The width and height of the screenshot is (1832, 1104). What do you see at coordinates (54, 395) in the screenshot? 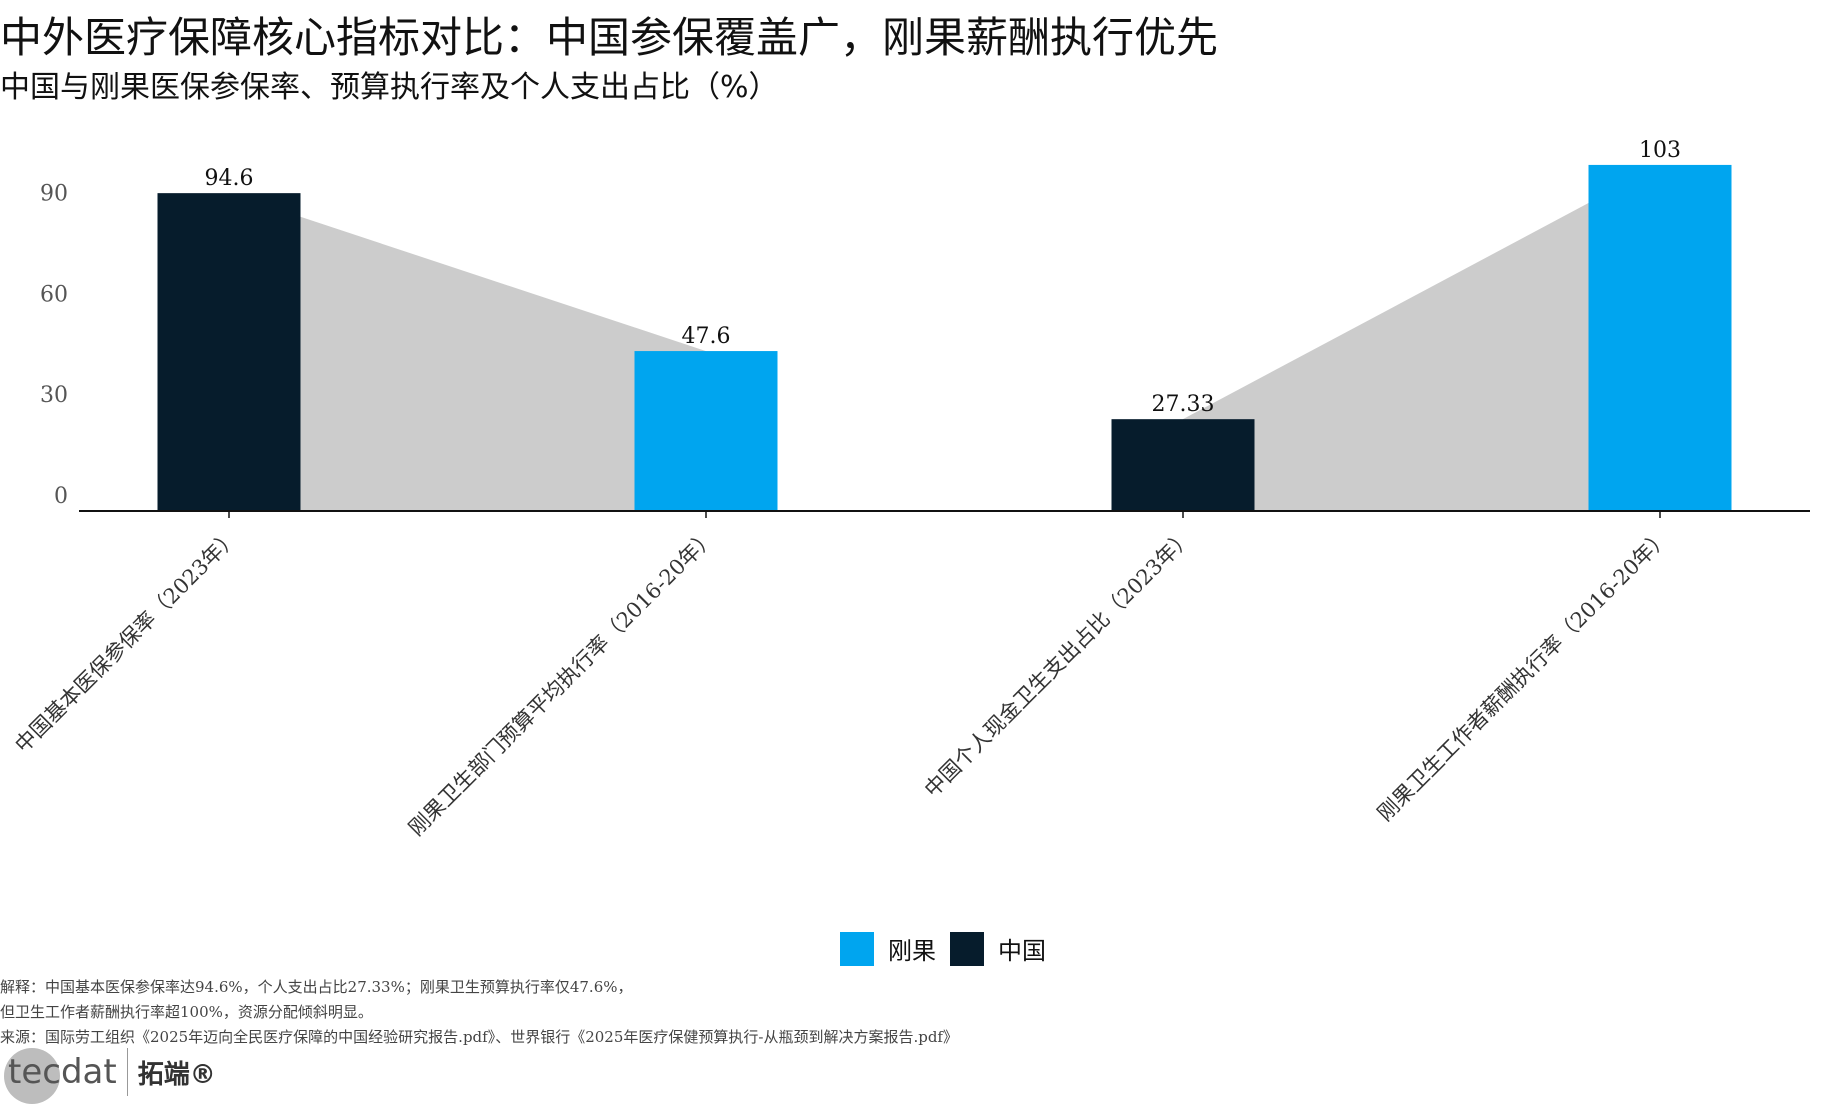
I see `y-tick-label-1: 30` at bounding box center [54, 395].